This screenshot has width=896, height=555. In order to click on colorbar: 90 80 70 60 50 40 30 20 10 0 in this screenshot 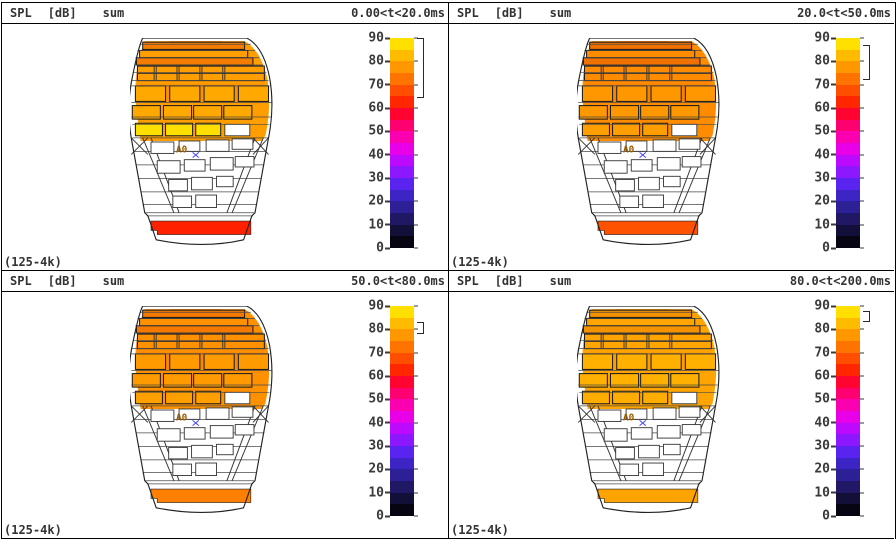, I will do `click(849, 411)`.